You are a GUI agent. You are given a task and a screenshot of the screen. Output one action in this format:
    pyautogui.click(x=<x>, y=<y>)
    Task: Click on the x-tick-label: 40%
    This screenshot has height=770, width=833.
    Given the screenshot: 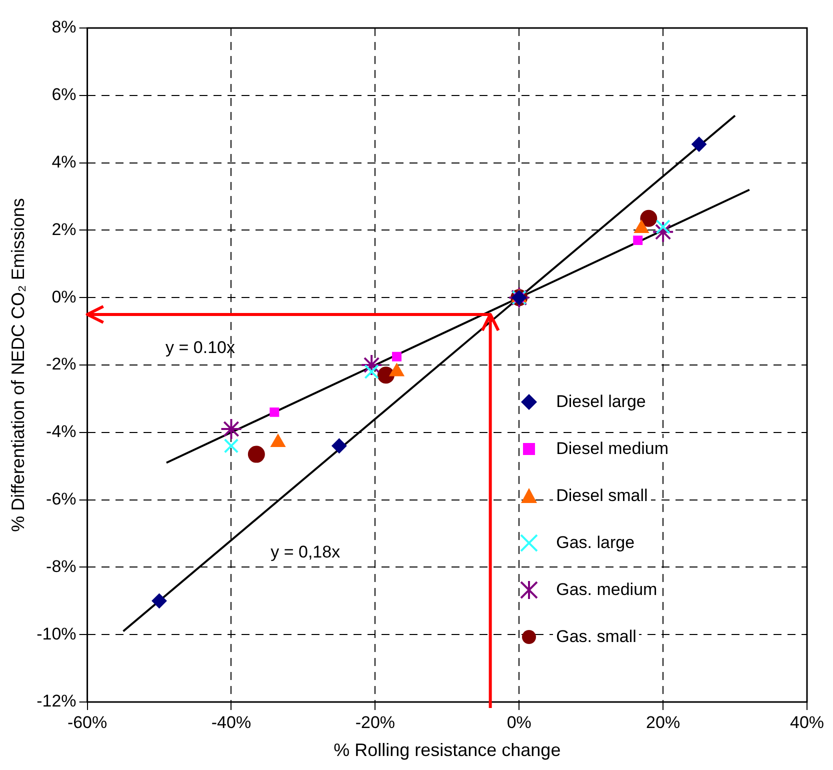 What is the action you would take?
    pyautogui.click(x=807, y=722)
    